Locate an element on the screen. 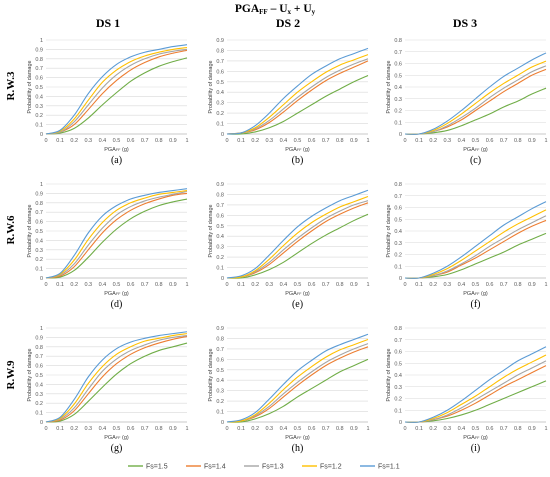  panel-letter: (e) is located at coordinates (297, 304).